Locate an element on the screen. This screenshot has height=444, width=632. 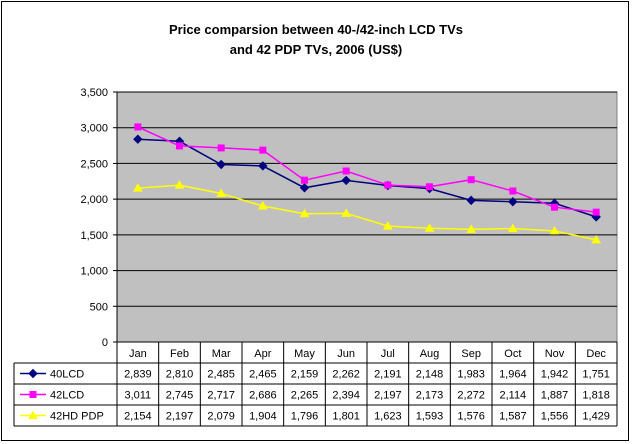
y-tick-label: 0 is located at coordinates (105, 343).